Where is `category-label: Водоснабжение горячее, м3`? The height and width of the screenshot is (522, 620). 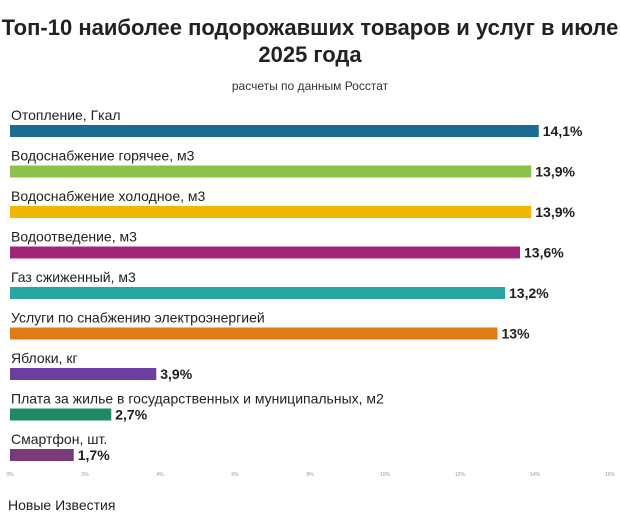
category-label: Водоснабжение горячее, м3 is located at coordinates (103, 156).